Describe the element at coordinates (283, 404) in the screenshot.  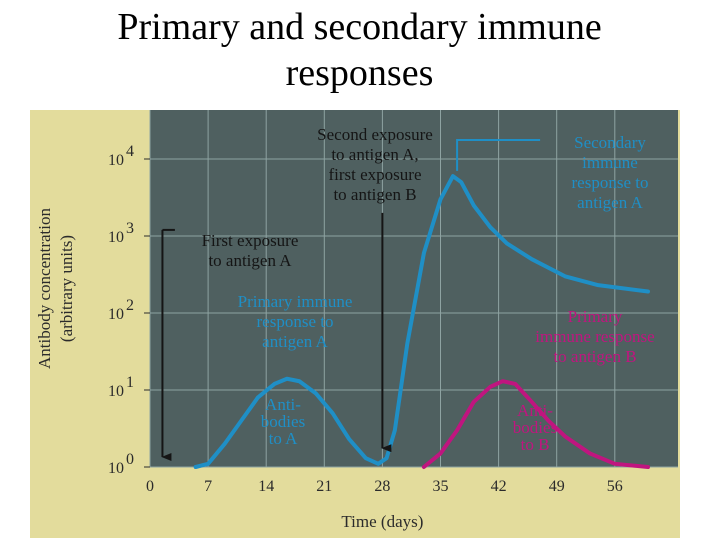
I see `antibodies-a-label-line: Anti-` at that location.